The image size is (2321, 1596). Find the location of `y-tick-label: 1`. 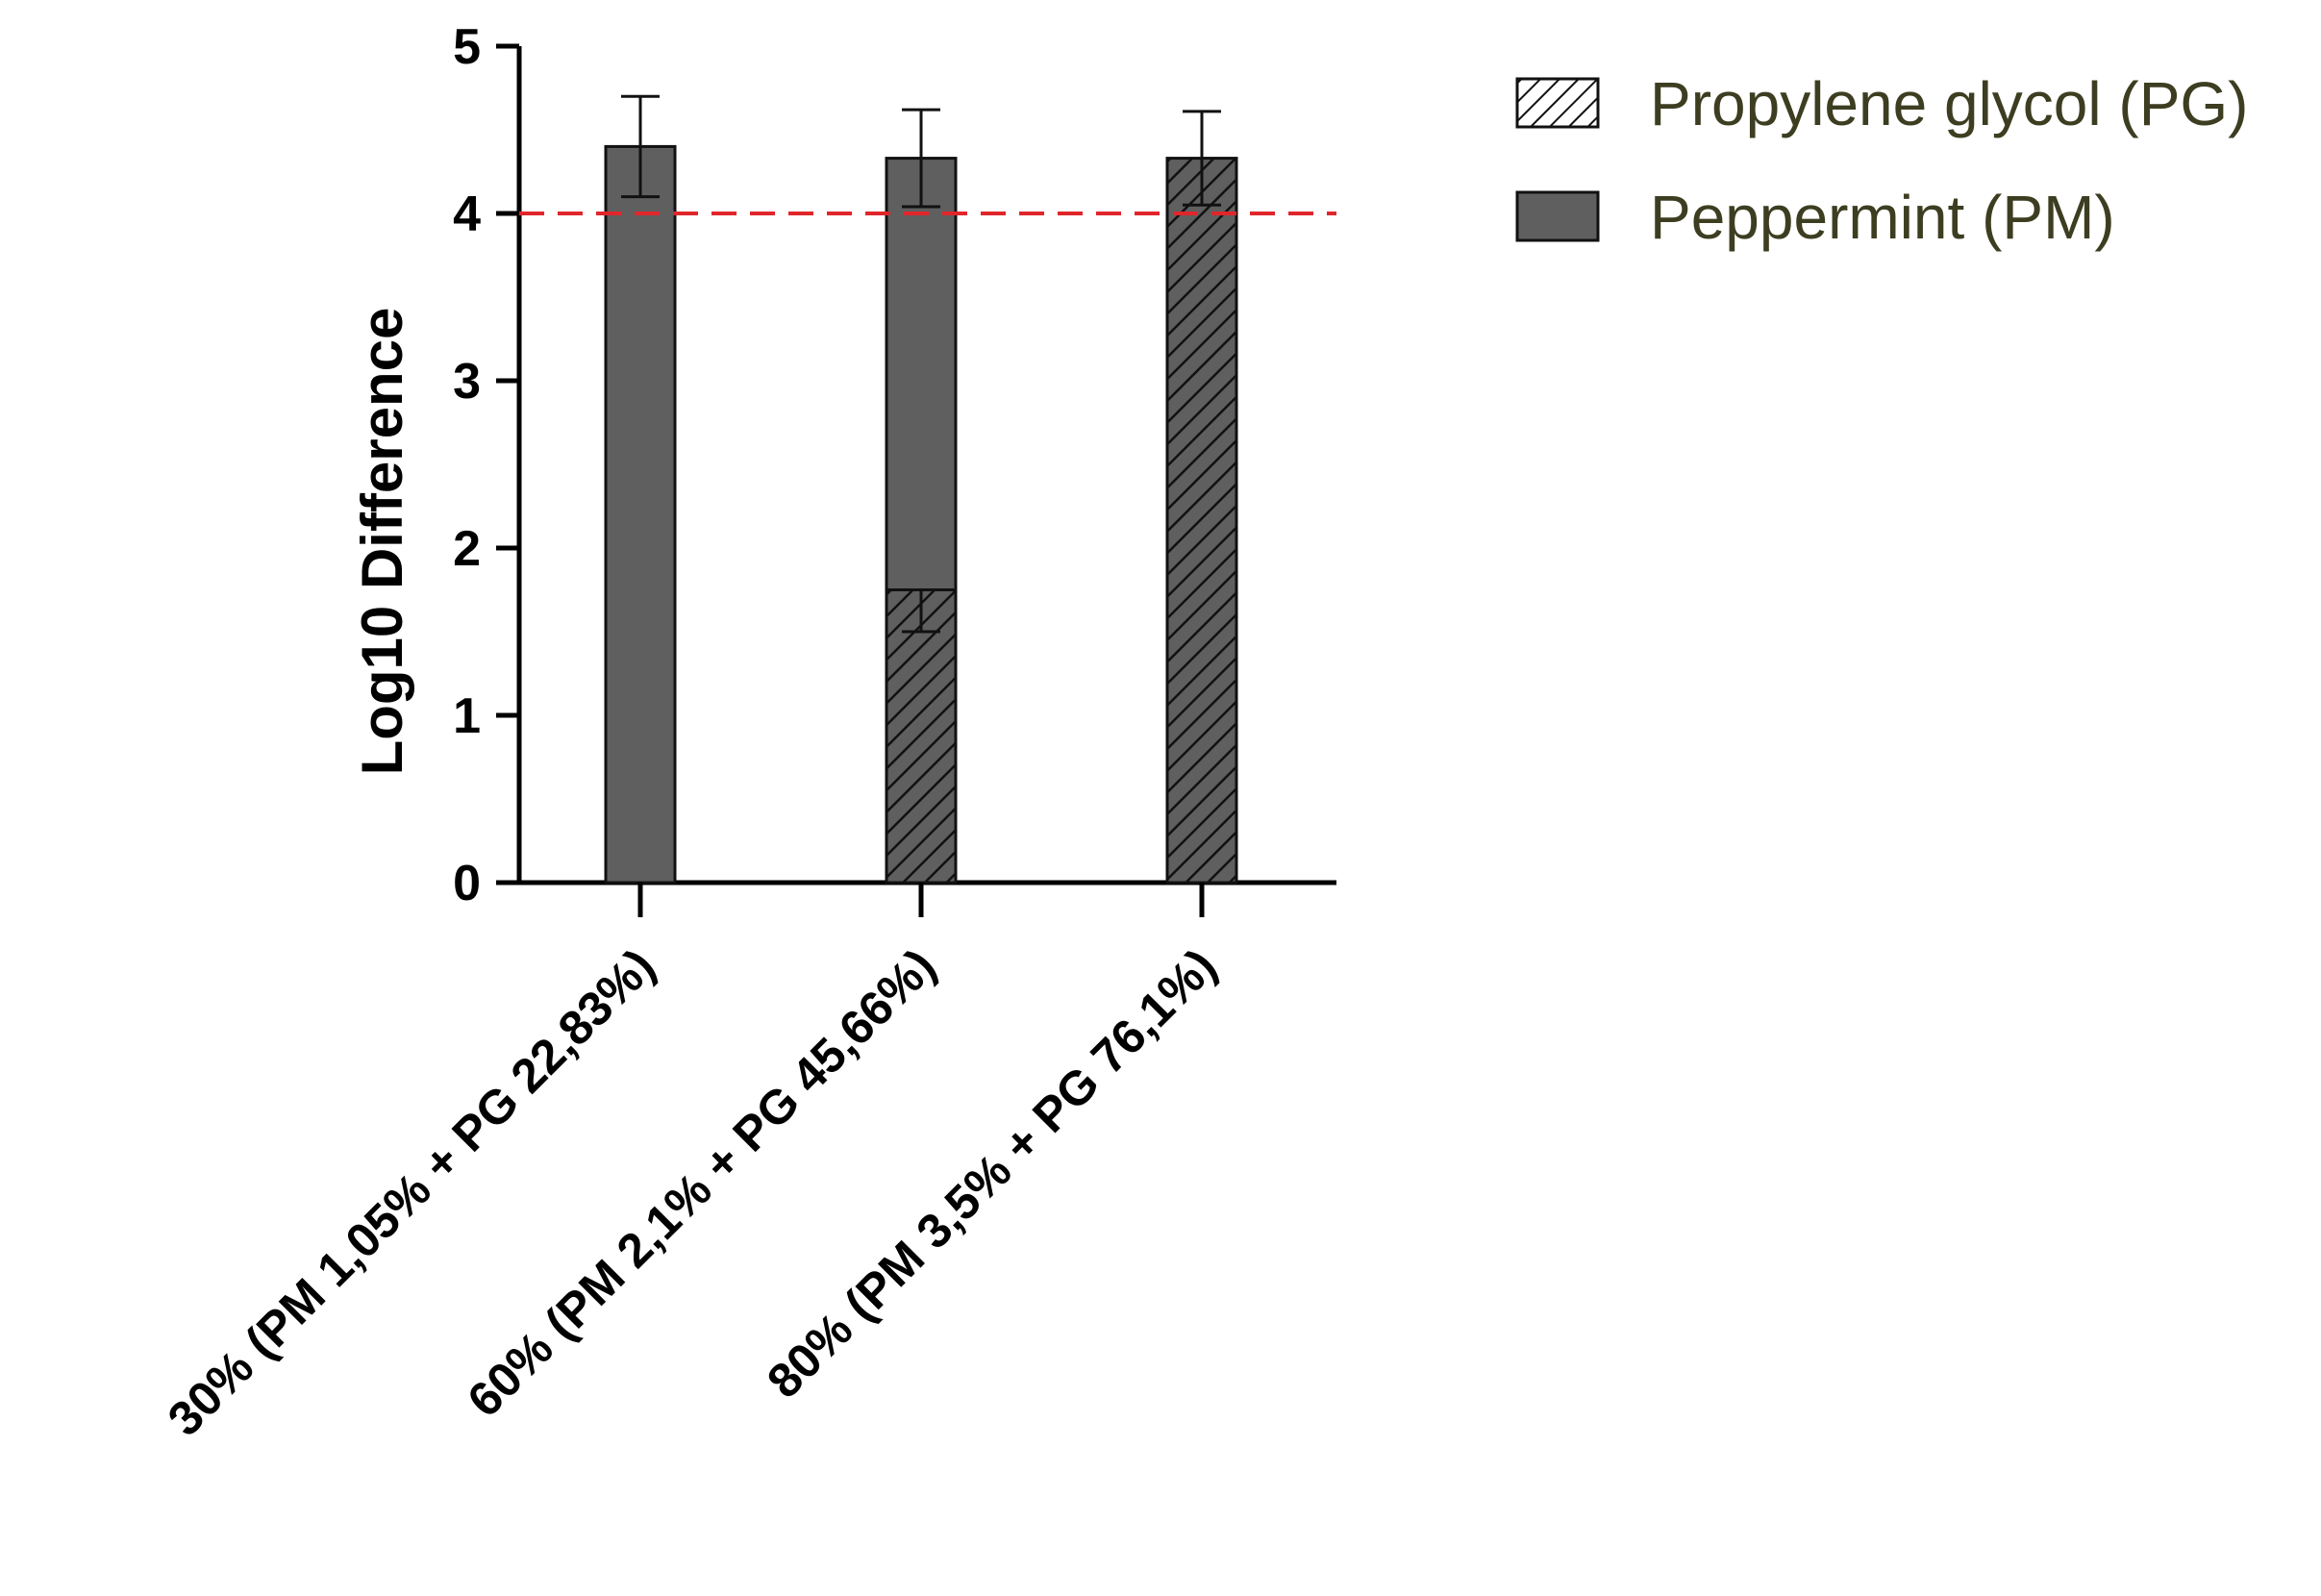

y-tick-label: 1 is located at coordinates (467, 716).